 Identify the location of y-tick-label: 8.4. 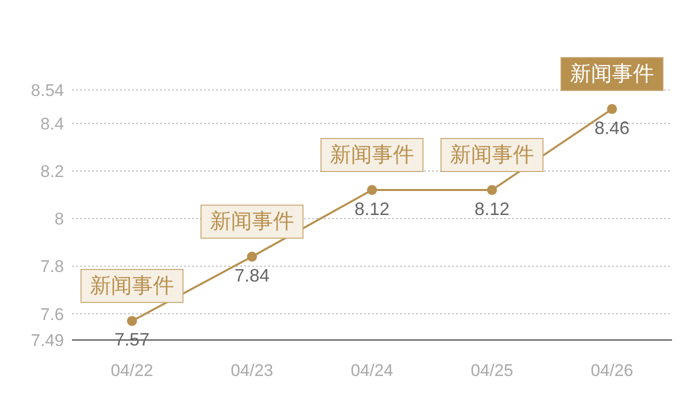
(52, 124).